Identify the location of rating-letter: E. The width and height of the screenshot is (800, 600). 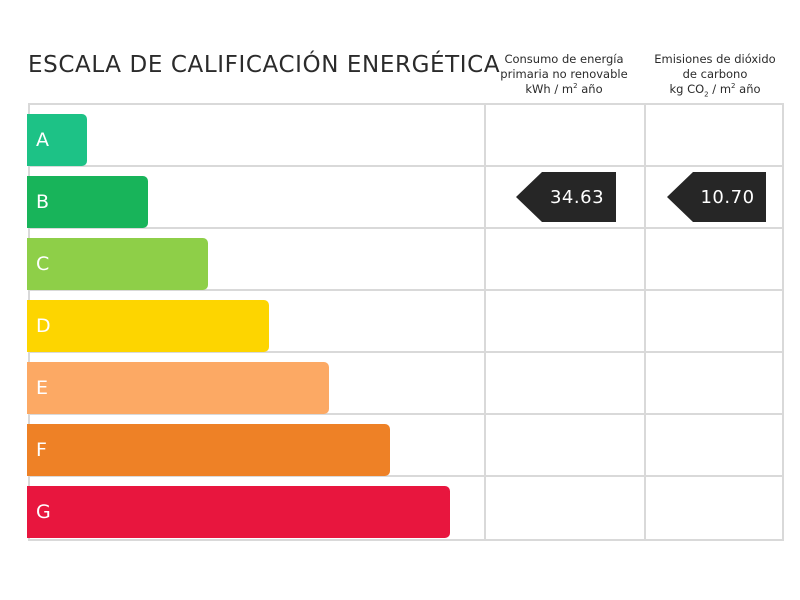
(42, 388).